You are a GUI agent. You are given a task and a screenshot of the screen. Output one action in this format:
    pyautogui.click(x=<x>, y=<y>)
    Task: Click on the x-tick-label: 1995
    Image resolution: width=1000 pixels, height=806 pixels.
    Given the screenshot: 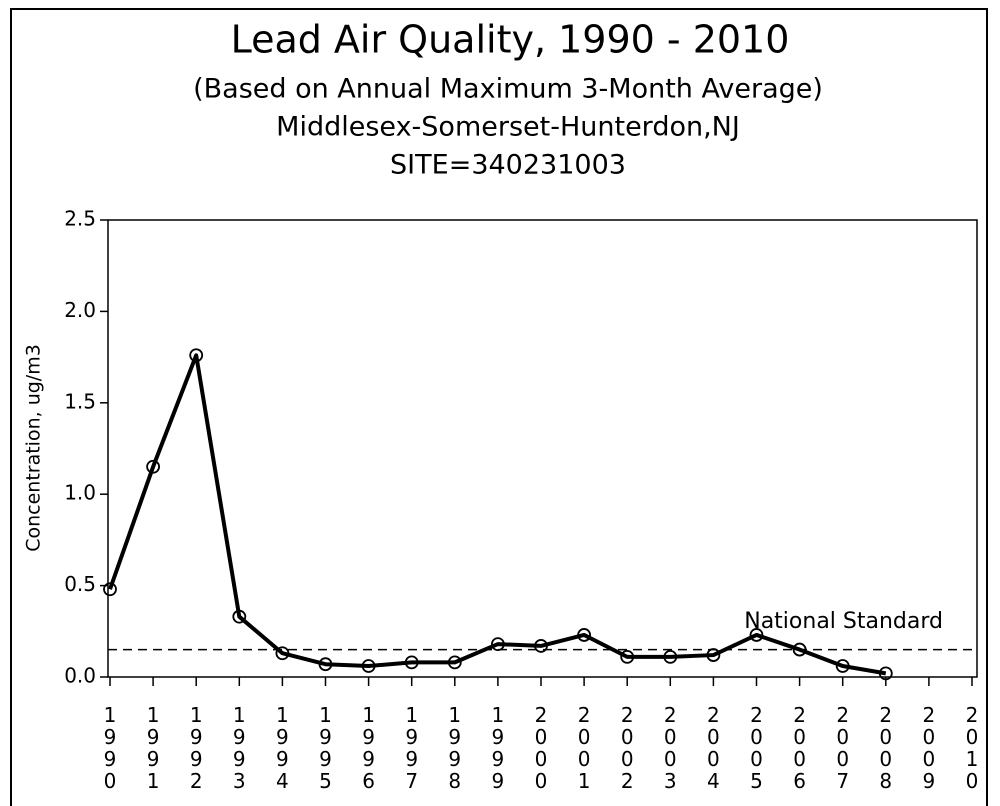 What is the action you would take?
    pyautogui.click(x=325, y=748)
    